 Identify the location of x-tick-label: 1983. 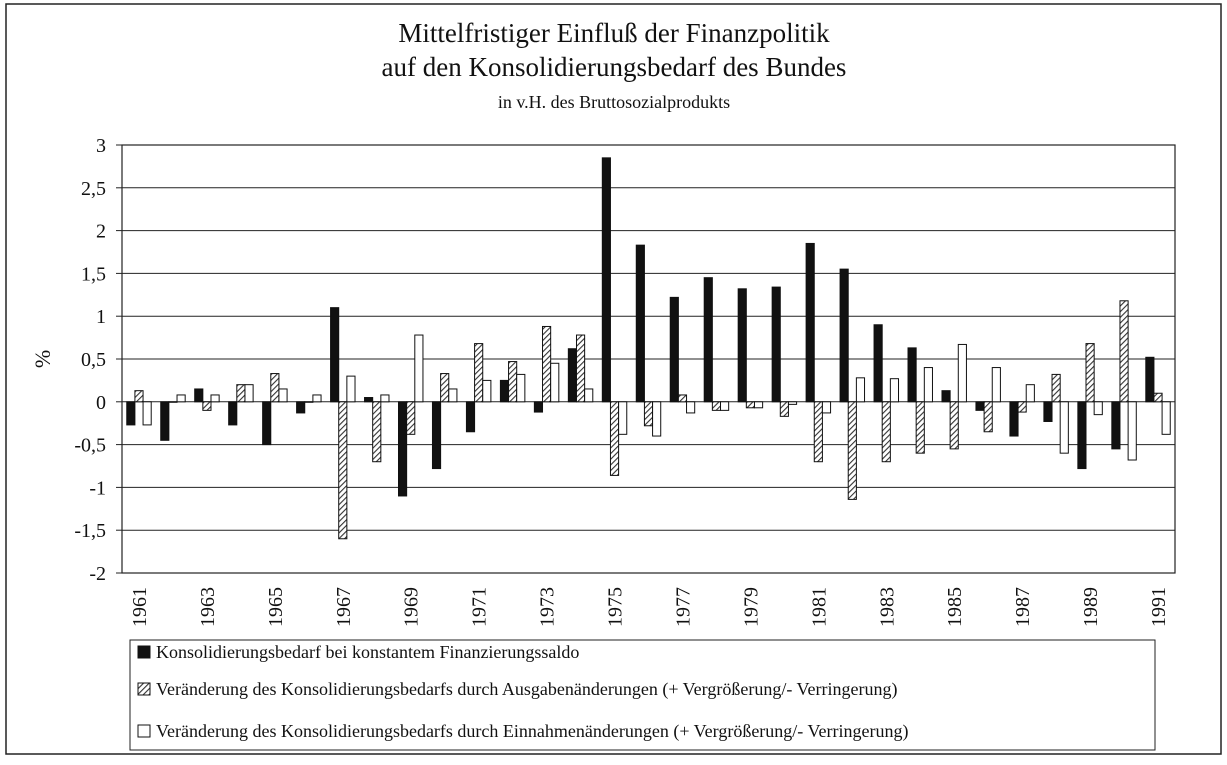
(887, 607).